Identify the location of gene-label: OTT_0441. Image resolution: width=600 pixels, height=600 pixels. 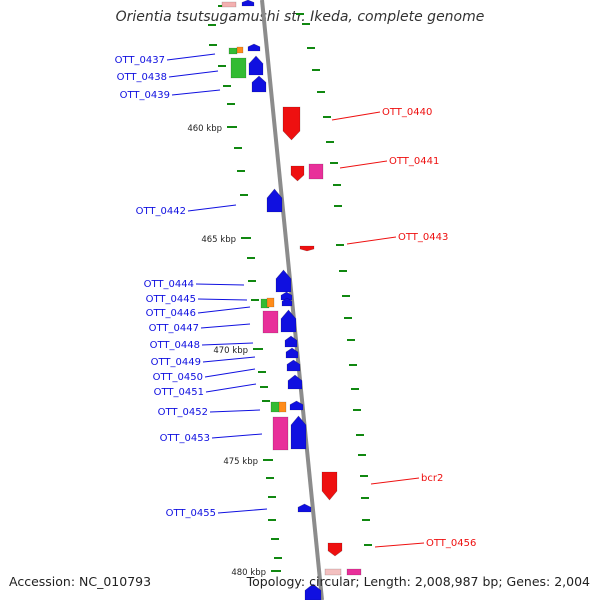
(414, 161).